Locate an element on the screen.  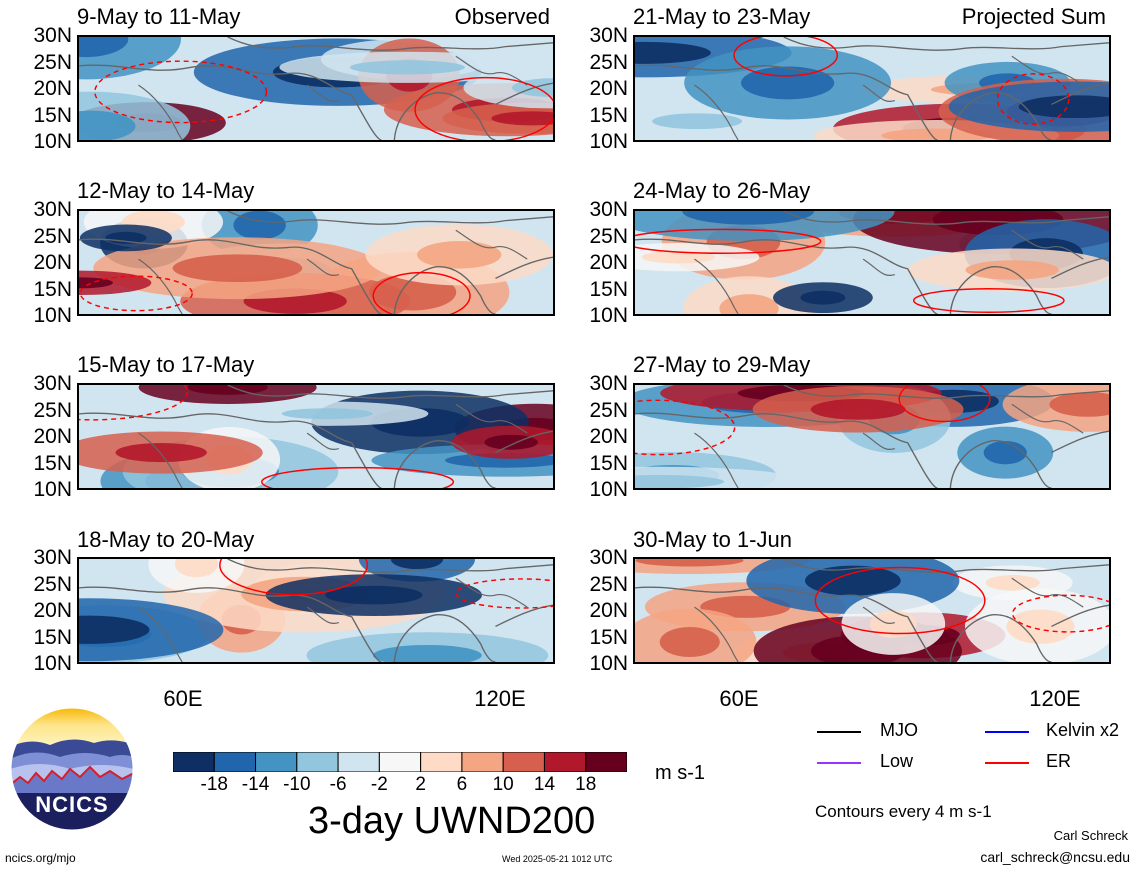
panel-title: 24-May to 26-May is located at coordinates (722, 190).